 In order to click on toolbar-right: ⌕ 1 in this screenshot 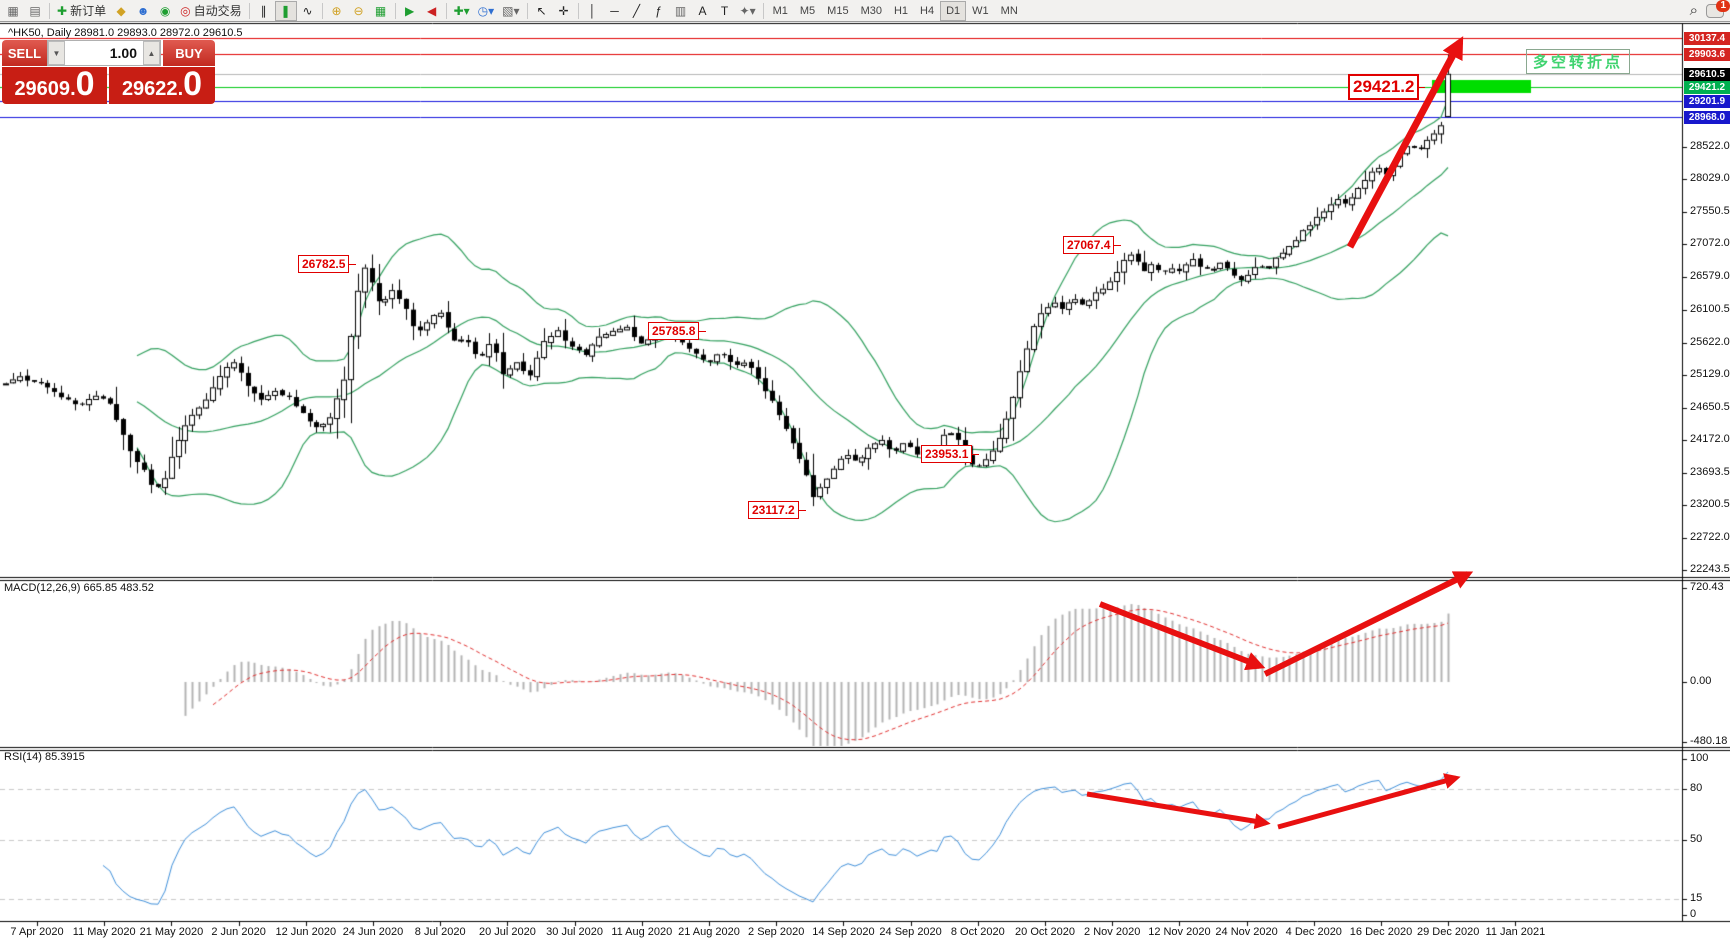, I will do `click(1709, 9)`.